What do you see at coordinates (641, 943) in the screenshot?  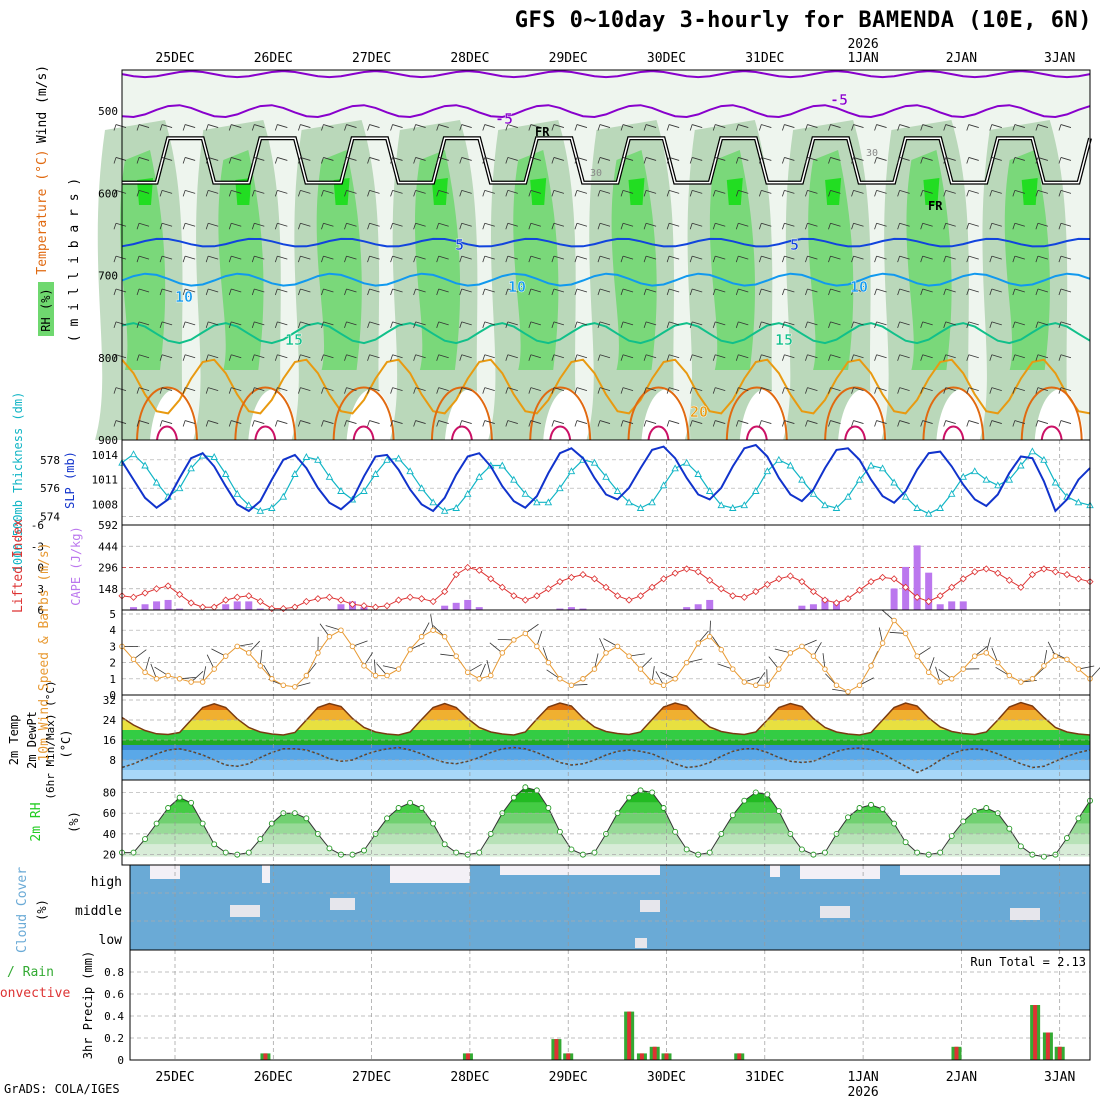 I see `low-cloud-gap` at bounding box center [641, 943].